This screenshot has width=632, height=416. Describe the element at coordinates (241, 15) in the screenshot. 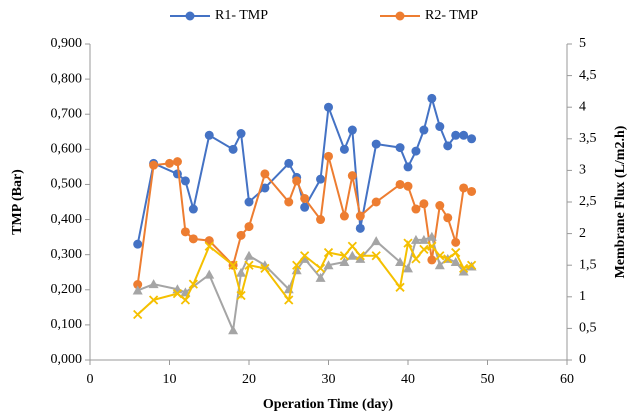

I see `legend-label: R1- TMP` at that location.